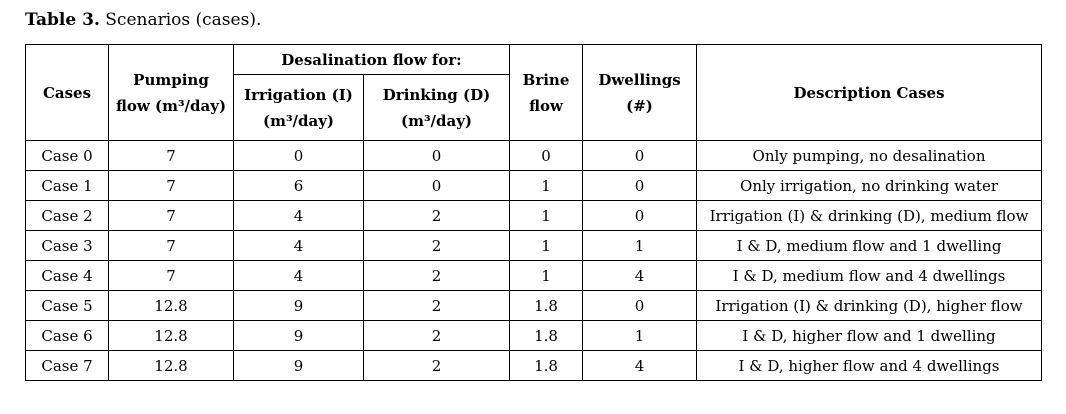 The height and width of the screenshot is (414, 1066). What do you see at coordinates (869, 186) in the screenshot?
I see `cell-description: Only irrigation, no drinking water` at bounding box center [869, 186].